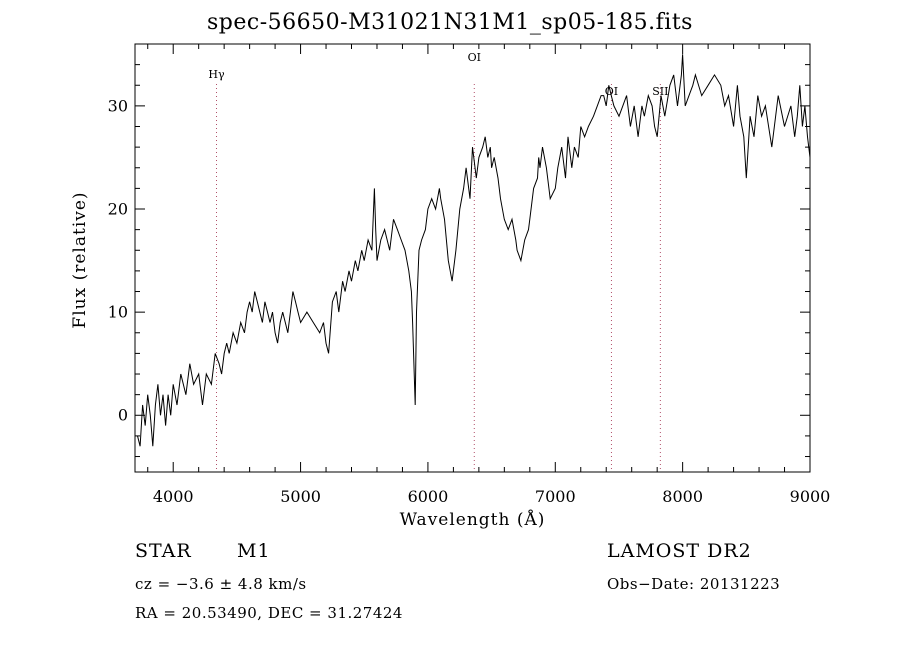 The image size is (900, 650). I want to click on y-tick-label: 30, so click(117, 106).